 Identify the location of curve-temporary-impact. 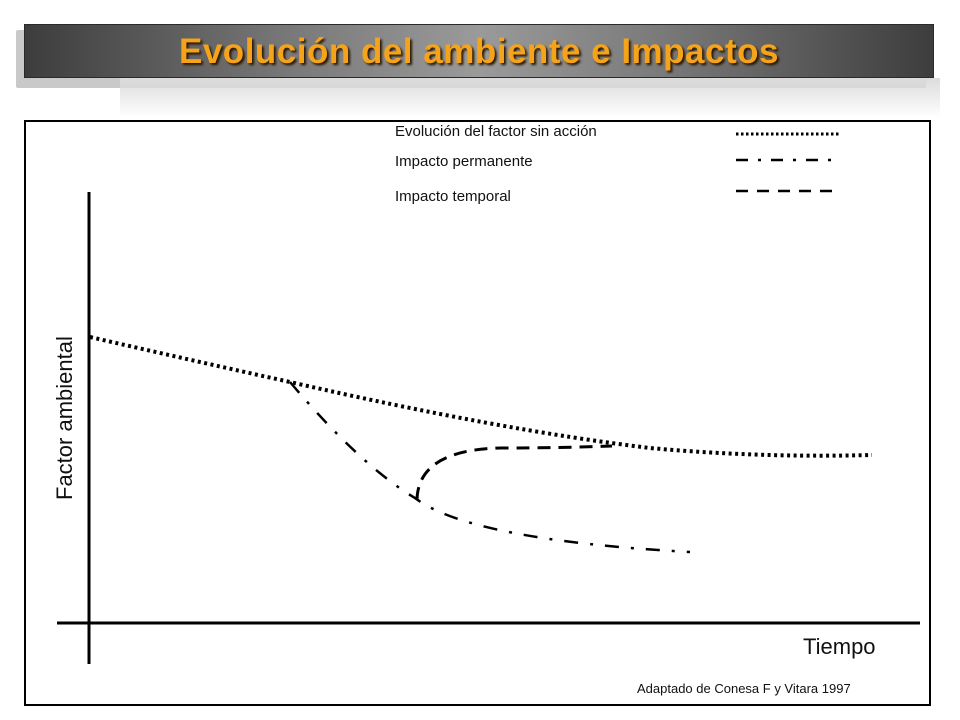
(514, 472).